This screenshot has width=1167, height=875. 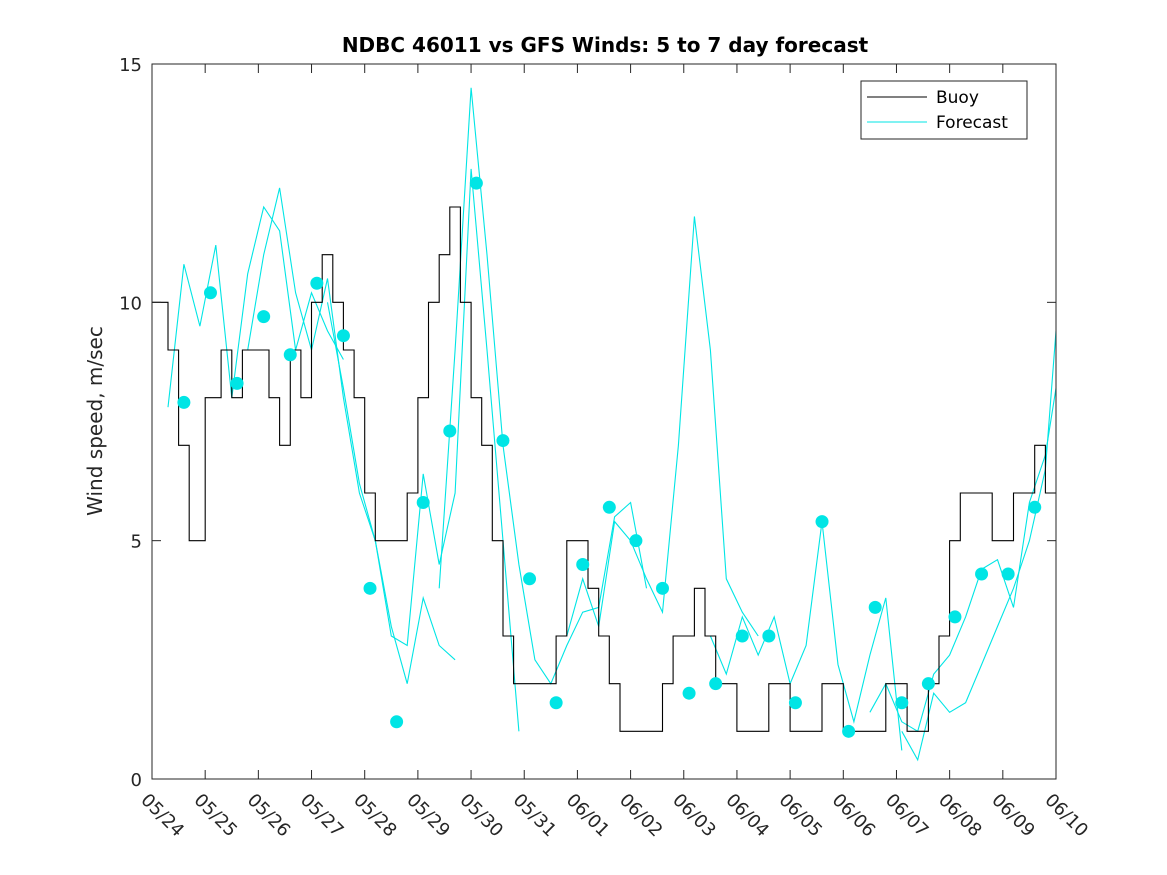 What do you see at coordinates (957, 98) in the screenshot?
I see `legend-label-buoy: Buoy` at bounding box center [957, 98].